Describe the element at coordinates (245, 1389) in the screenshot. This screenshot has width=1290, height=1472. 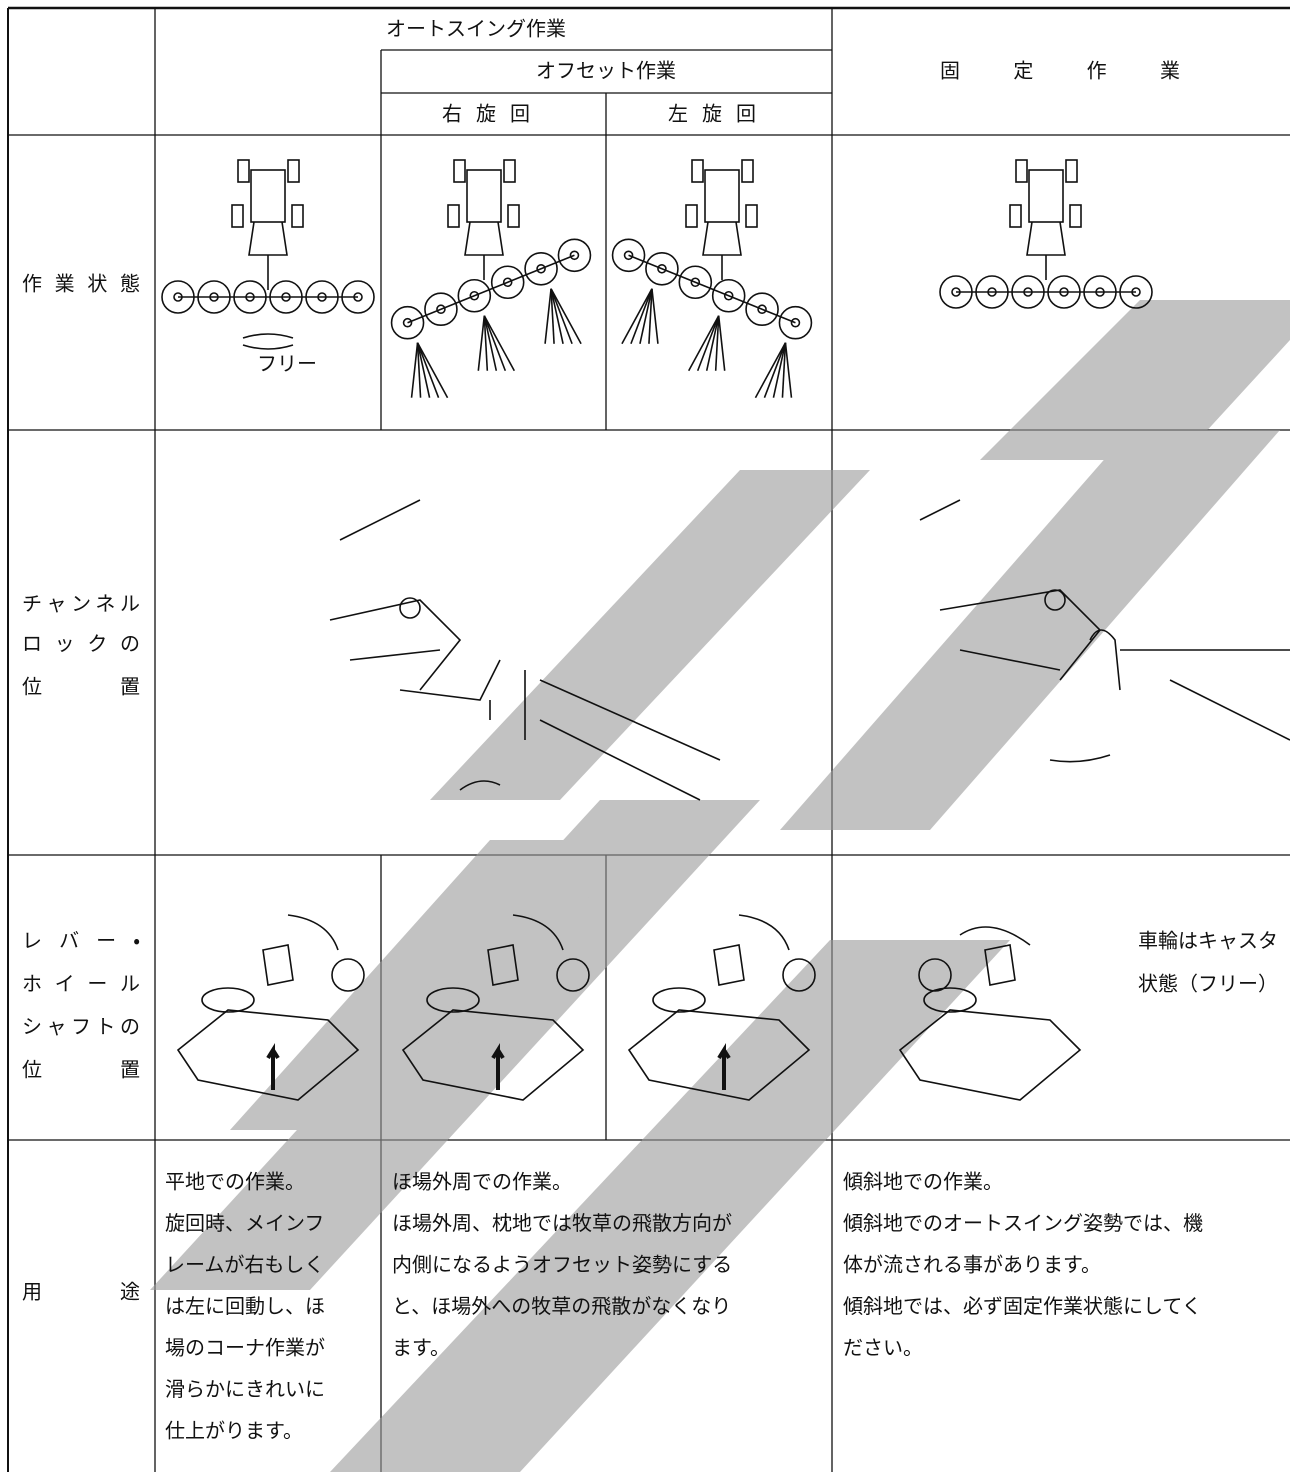
I see `usage-line: 滑らかにきれいに` at that location.